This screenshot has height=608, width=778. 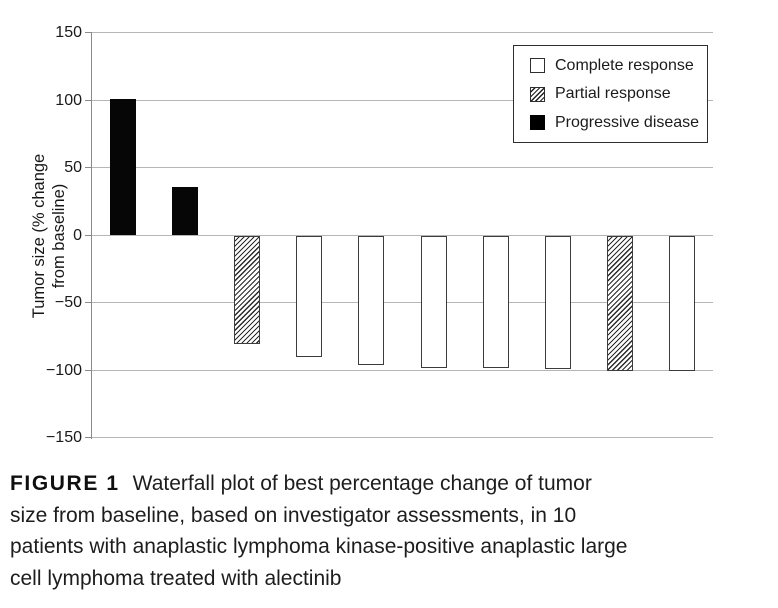 I want to click on legend-item-progressive-disease: Progressive disease, so click(x=618, y=123).